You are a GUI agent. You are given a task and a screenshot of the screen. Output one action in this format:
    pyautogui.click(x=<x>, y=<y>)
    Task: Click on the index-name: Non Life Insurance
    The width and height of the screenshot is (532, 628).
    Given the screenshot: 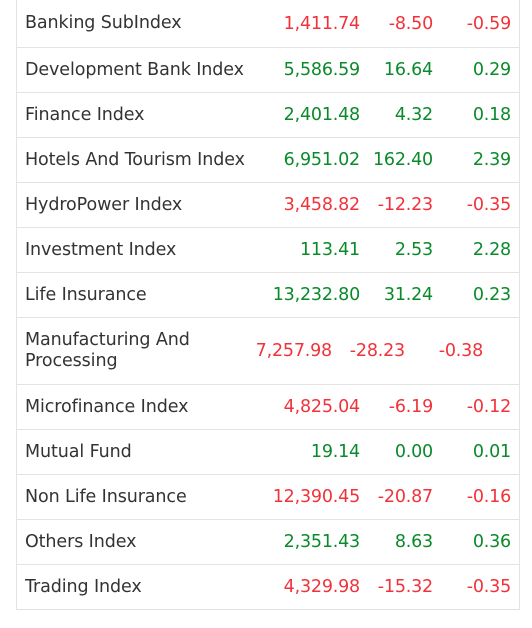 What is the action you would take?
    pyautogui.click(x=106, y=496)
    